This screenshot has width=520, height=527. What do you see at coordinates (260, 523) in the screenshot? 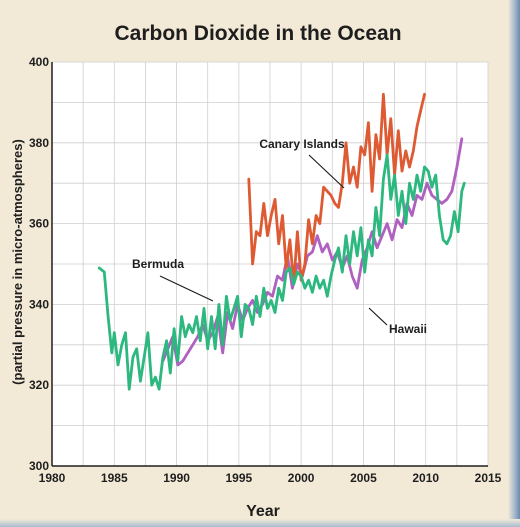
I see `frame-edge-bottom` at bounding box center [260, 523].